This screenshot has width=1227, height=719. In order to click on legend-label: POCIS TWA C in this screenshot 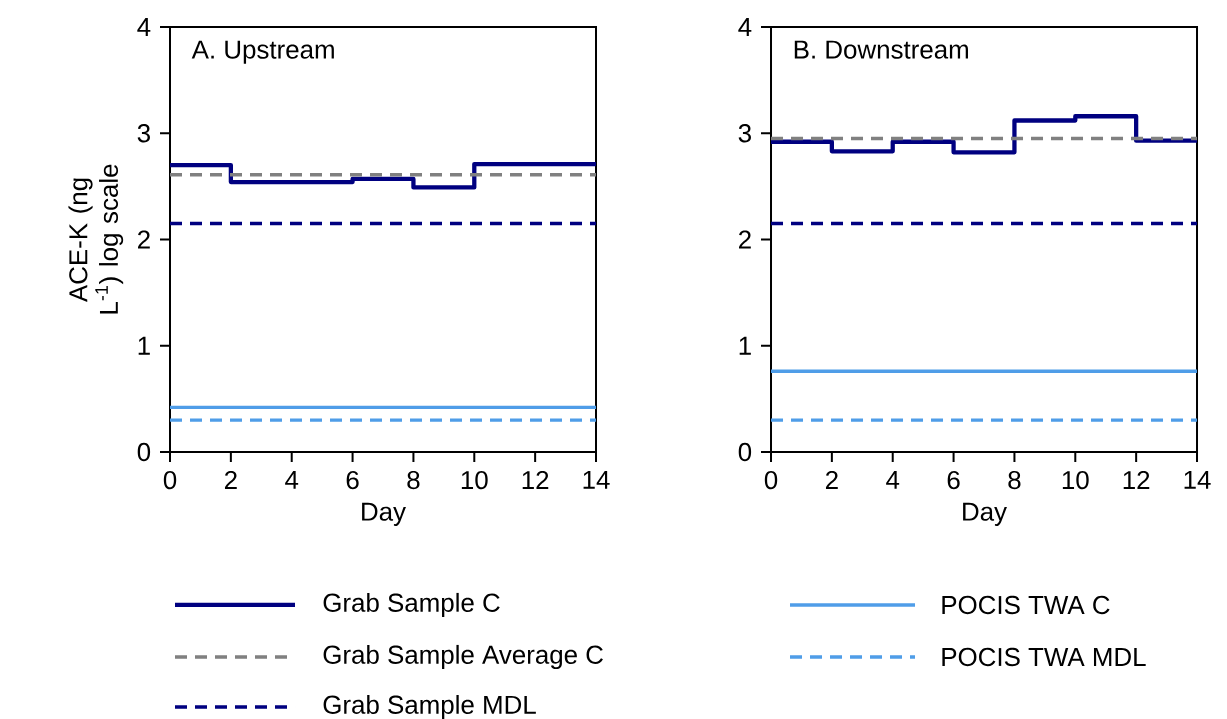, I will do `click(1026, 605)`.